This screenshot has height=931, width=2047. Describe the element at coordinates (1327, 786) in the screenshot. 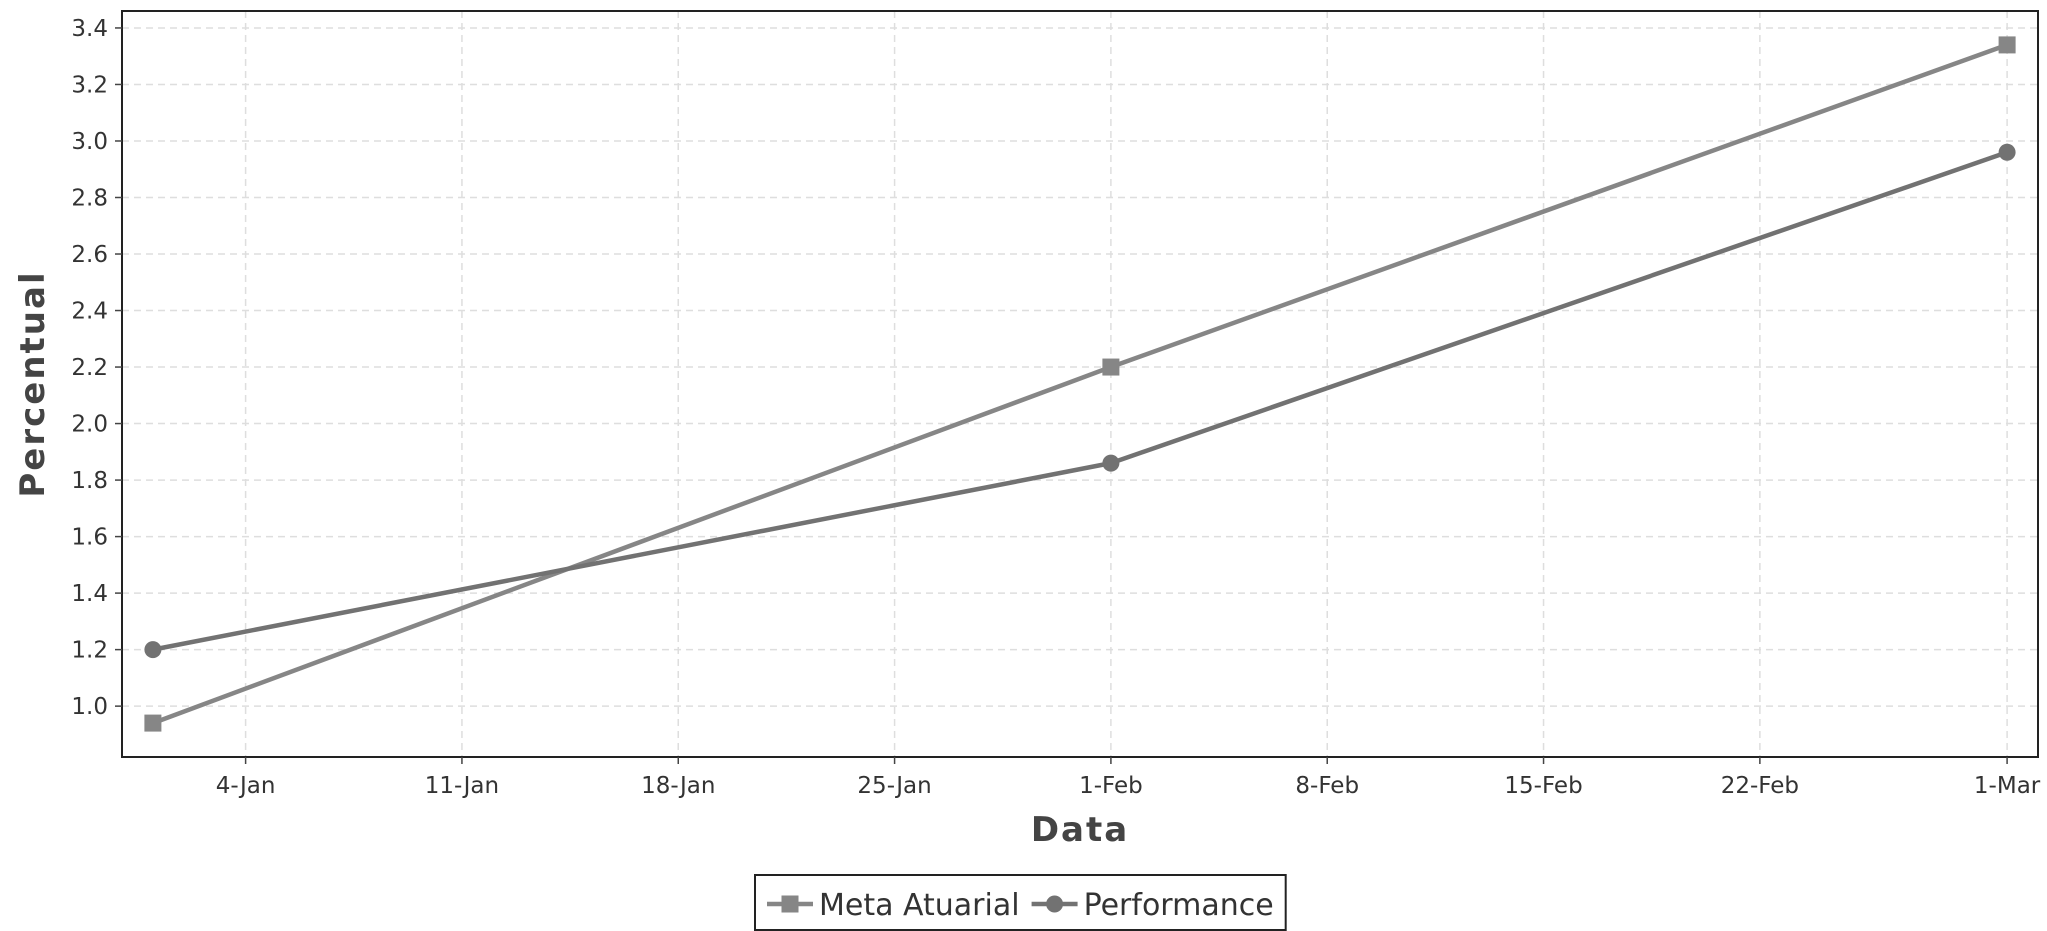

I see `x-tick-label: 8-Feb` at that location.